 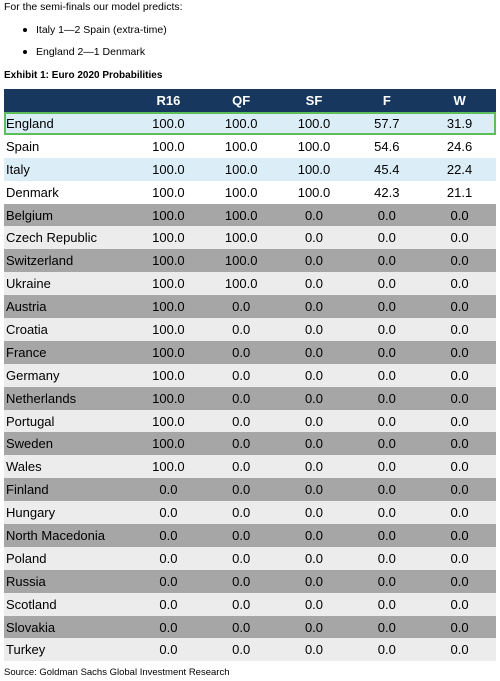 I want to click on team-name-cell: Finland, so click(x=27, y=490).